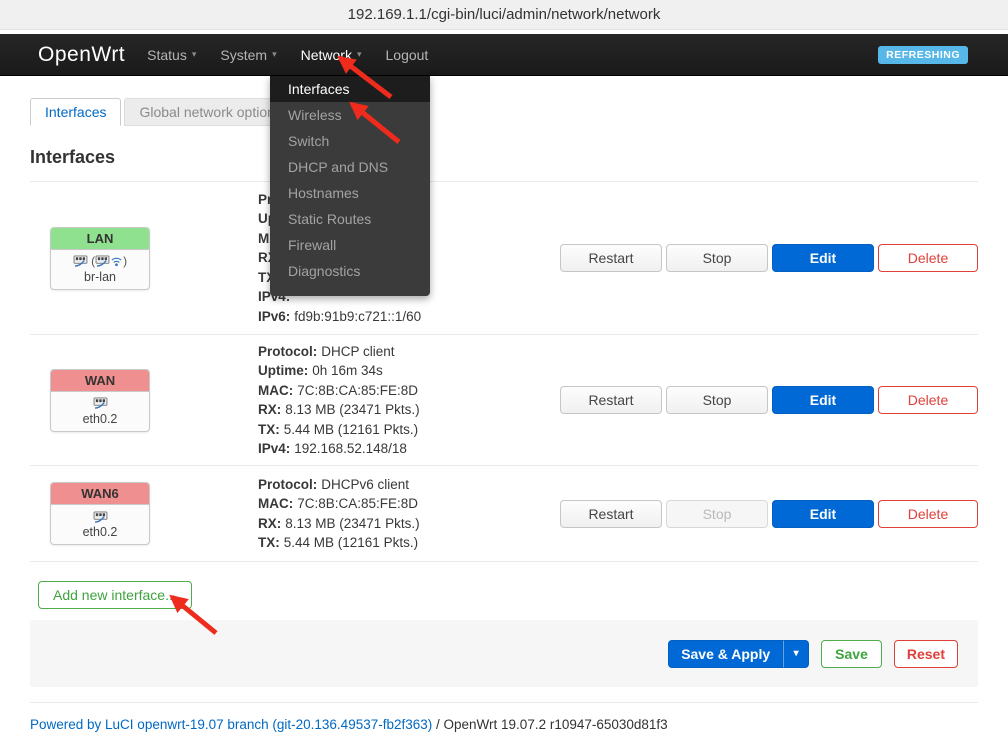  Describe the element at coordinates (925, 653) in the screenshot. I see `reset-button: Reset` at that location.